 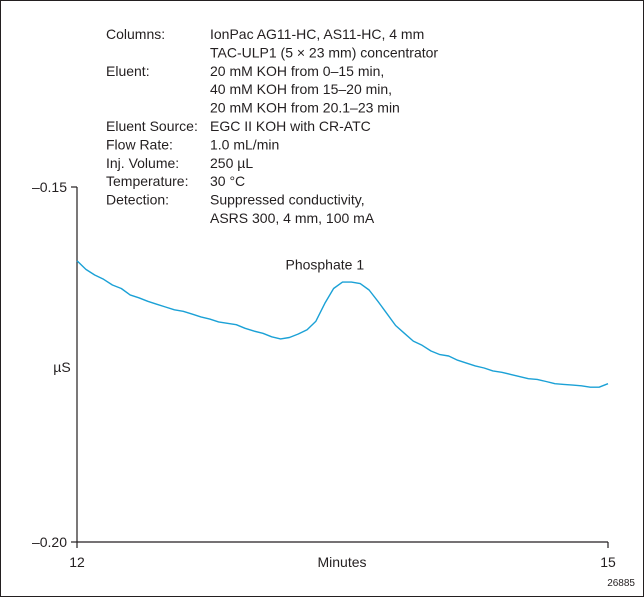 I want to click on y-axis-label: µS, so click(x=61, y=367).